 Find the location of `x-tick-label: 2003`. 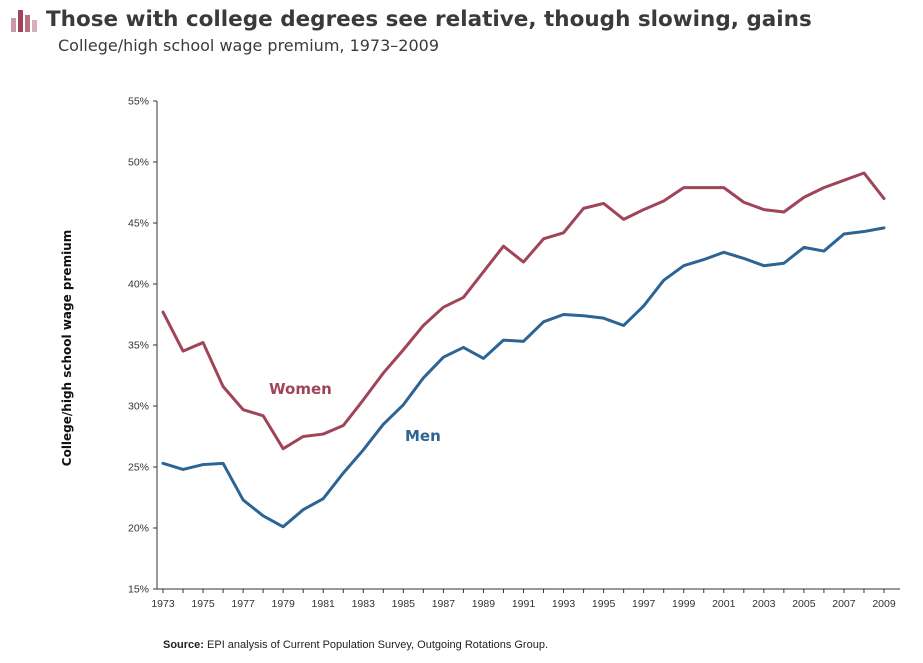

x-tick-label: 2003 is located at coordinates (764, 604).